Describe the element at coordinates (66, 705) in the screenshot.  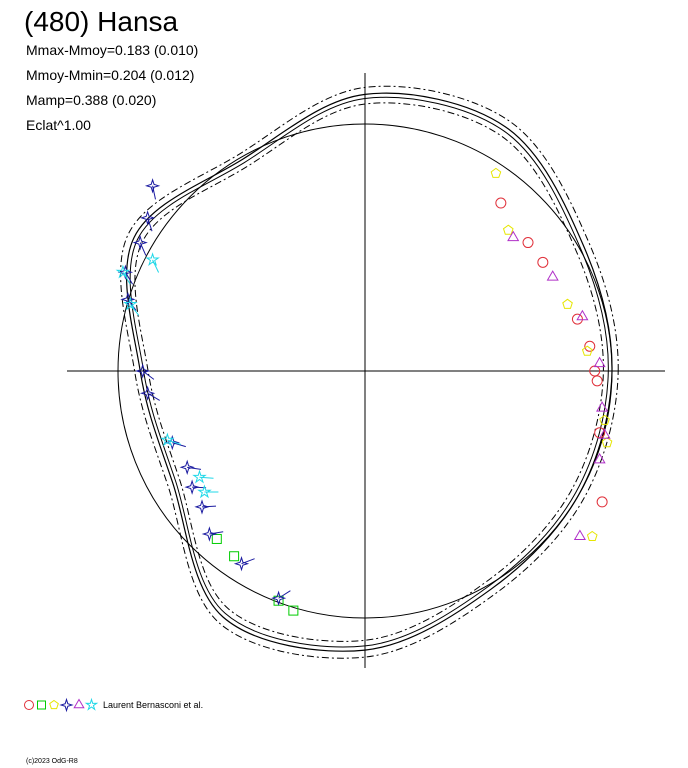
I see `legend-marker-star4-blue` at that location.